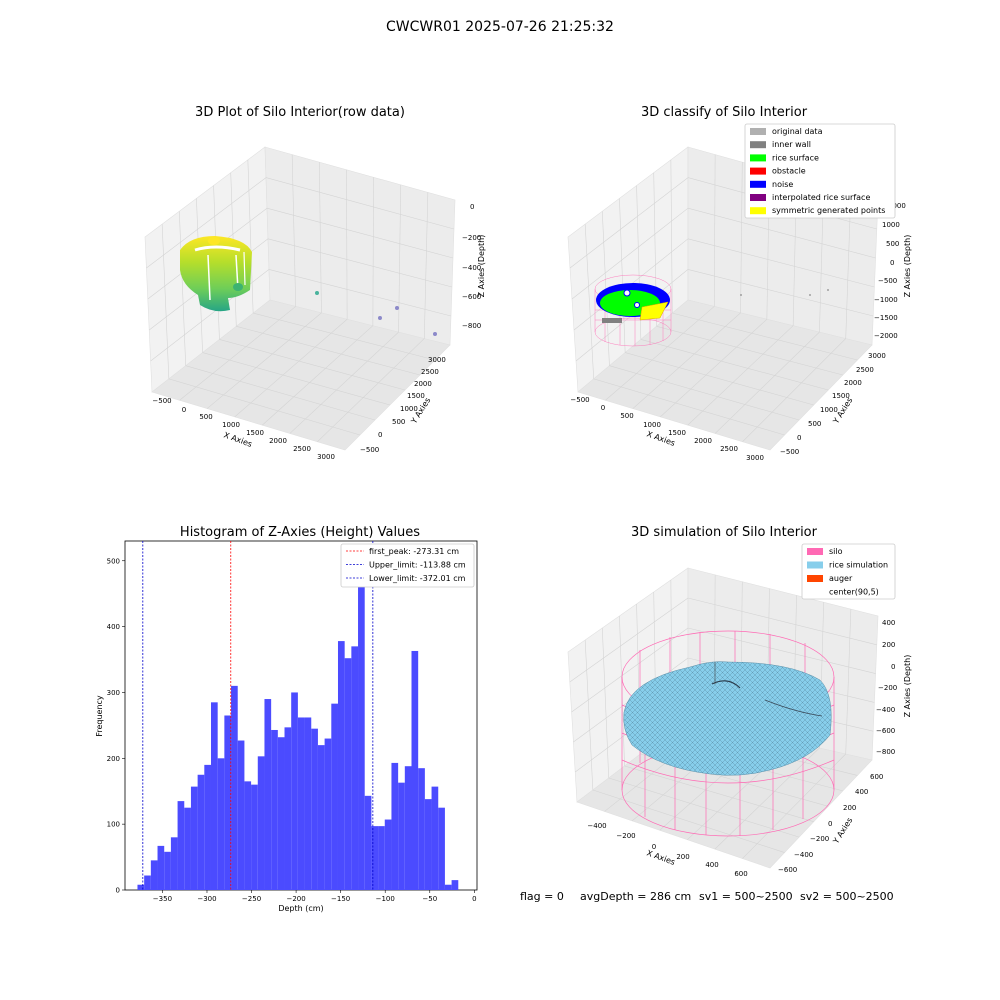  I want to click on raw-y-ticks: −500 0 500 1000 1500 2000 2500 3000, so click(403, 405).